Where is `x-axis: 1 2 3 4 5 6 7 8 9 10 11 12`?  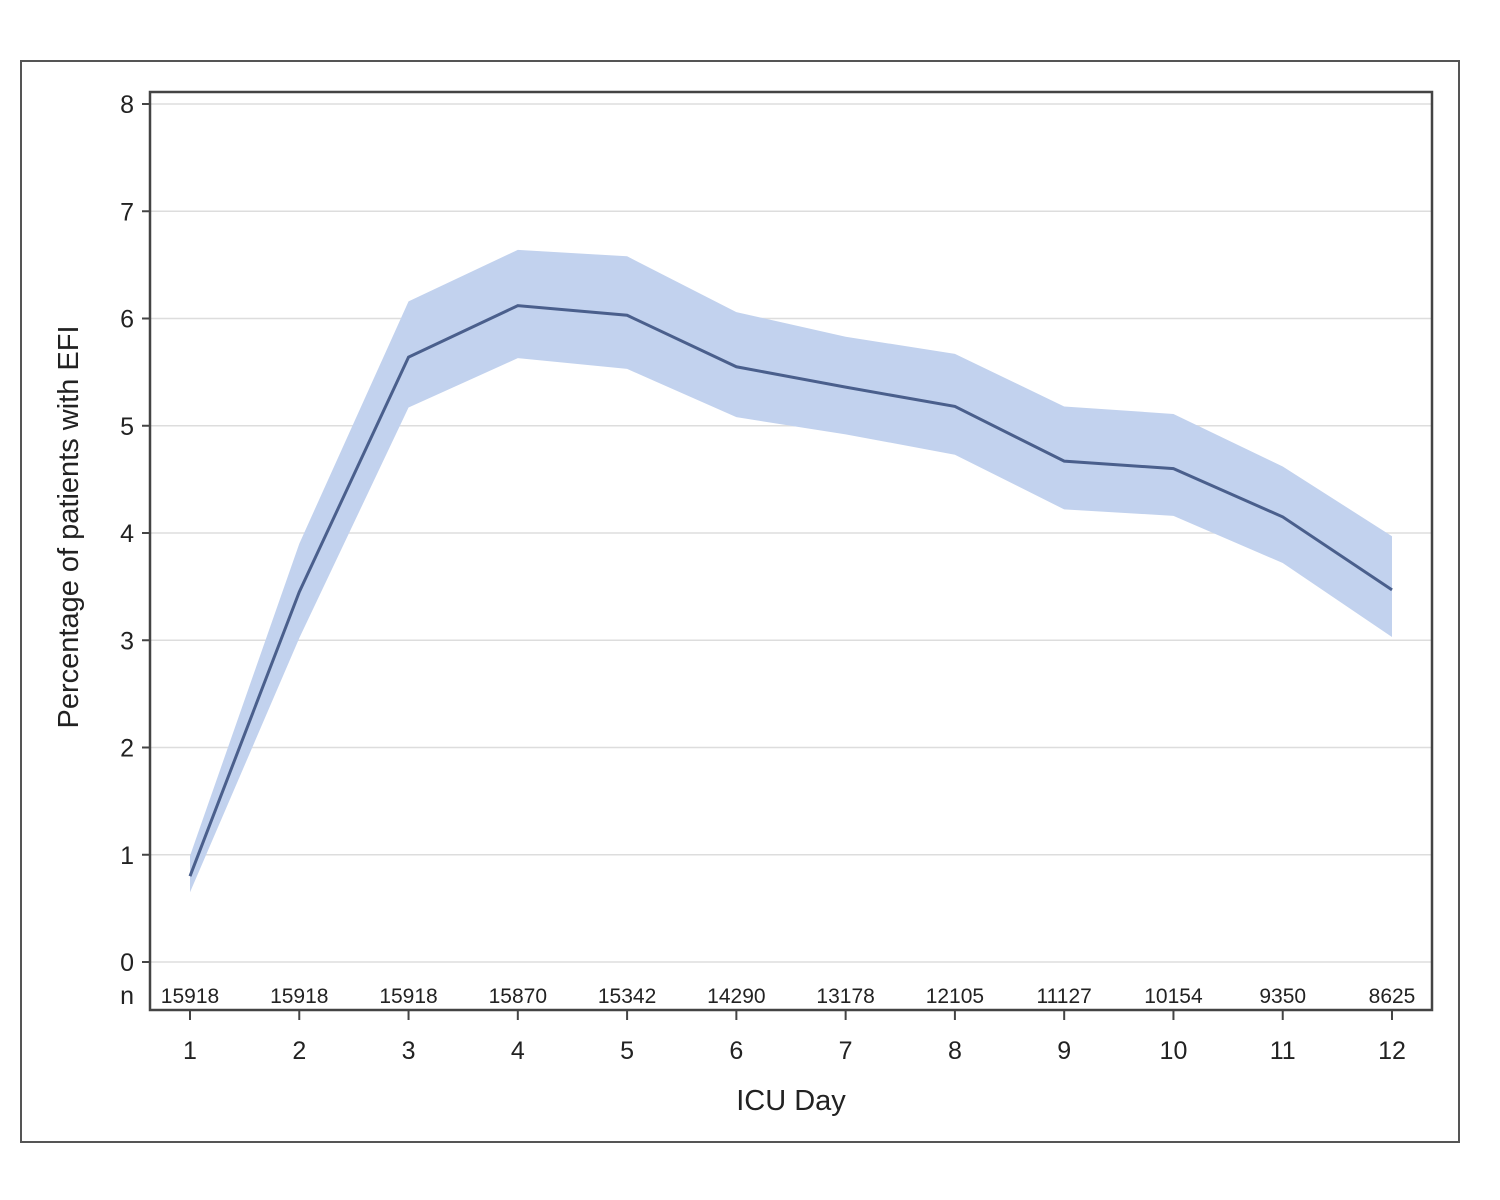 x-axis: 1 2 3 4 5 6 7 8 9 10 11 12 is located at coordinates (794, 1037).